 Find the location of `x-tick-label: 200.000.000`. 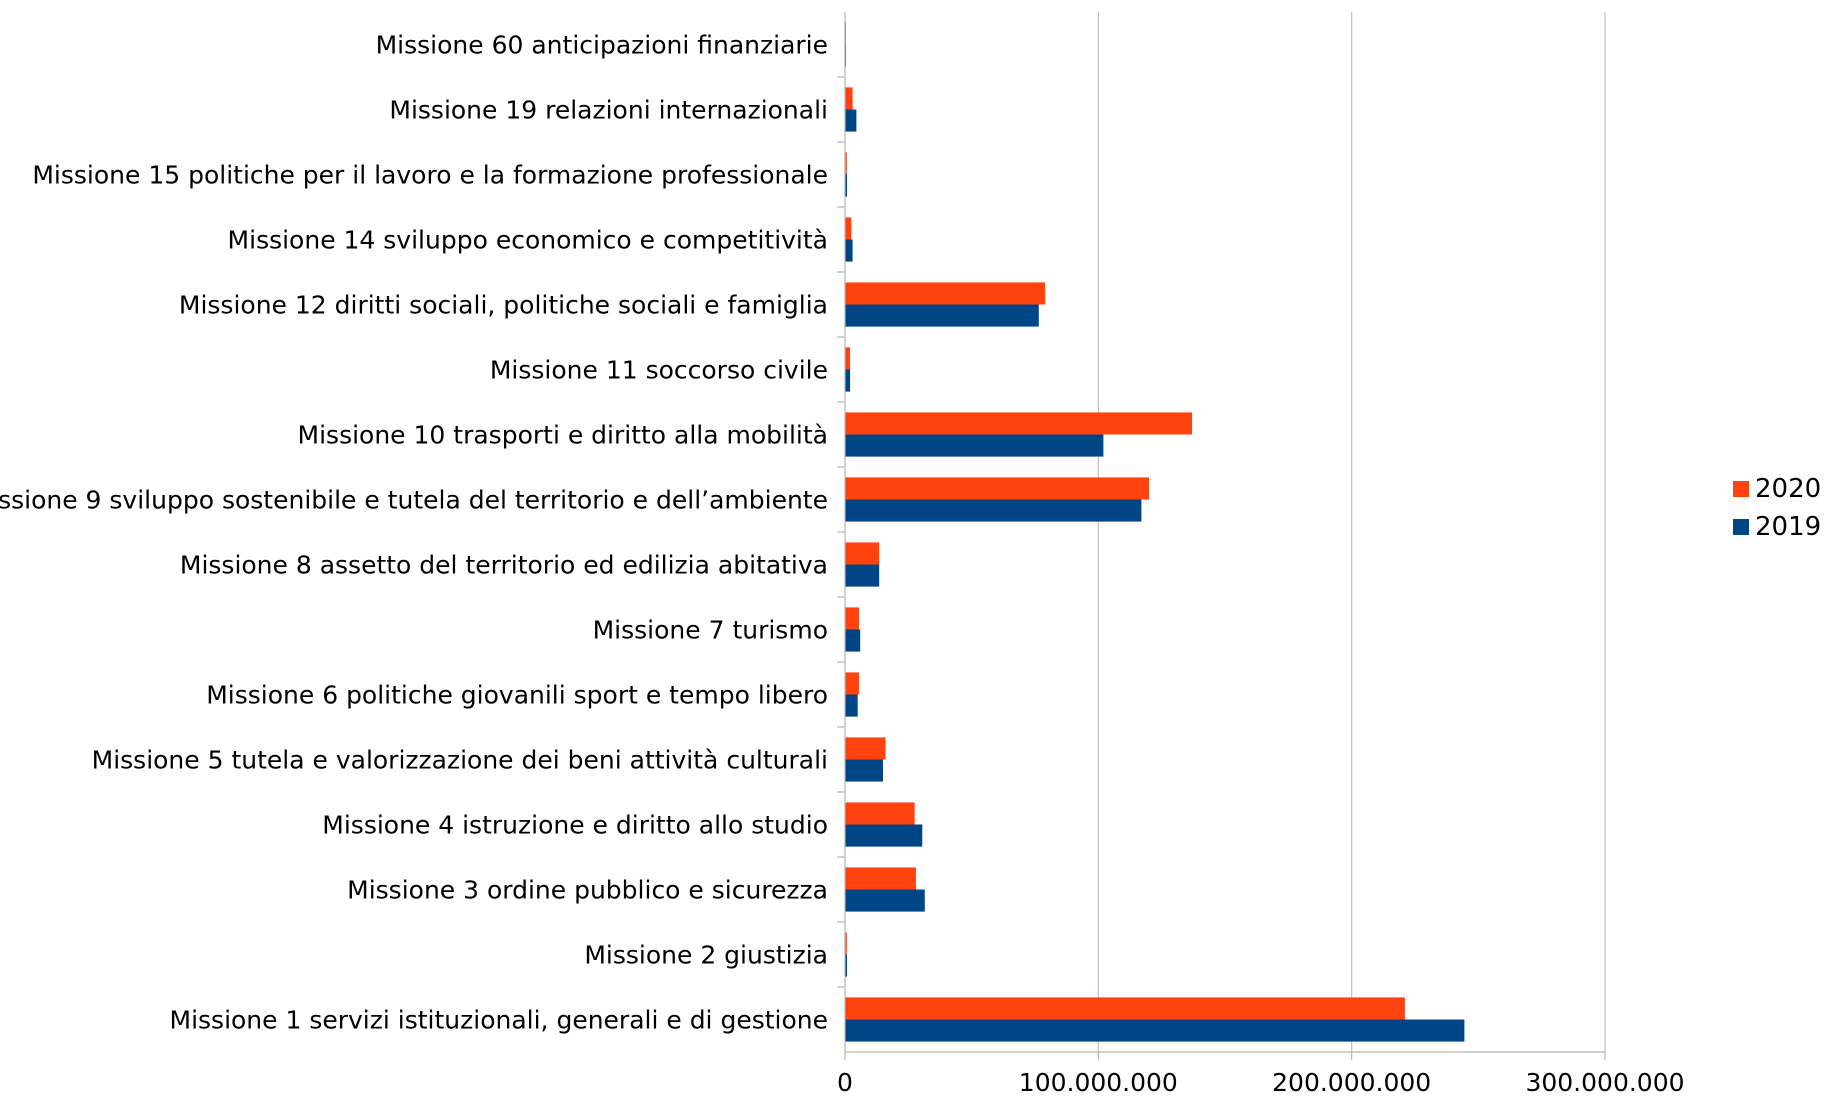

x-tick-label: 200.000.000 is located at coordinates (1351, 1082).